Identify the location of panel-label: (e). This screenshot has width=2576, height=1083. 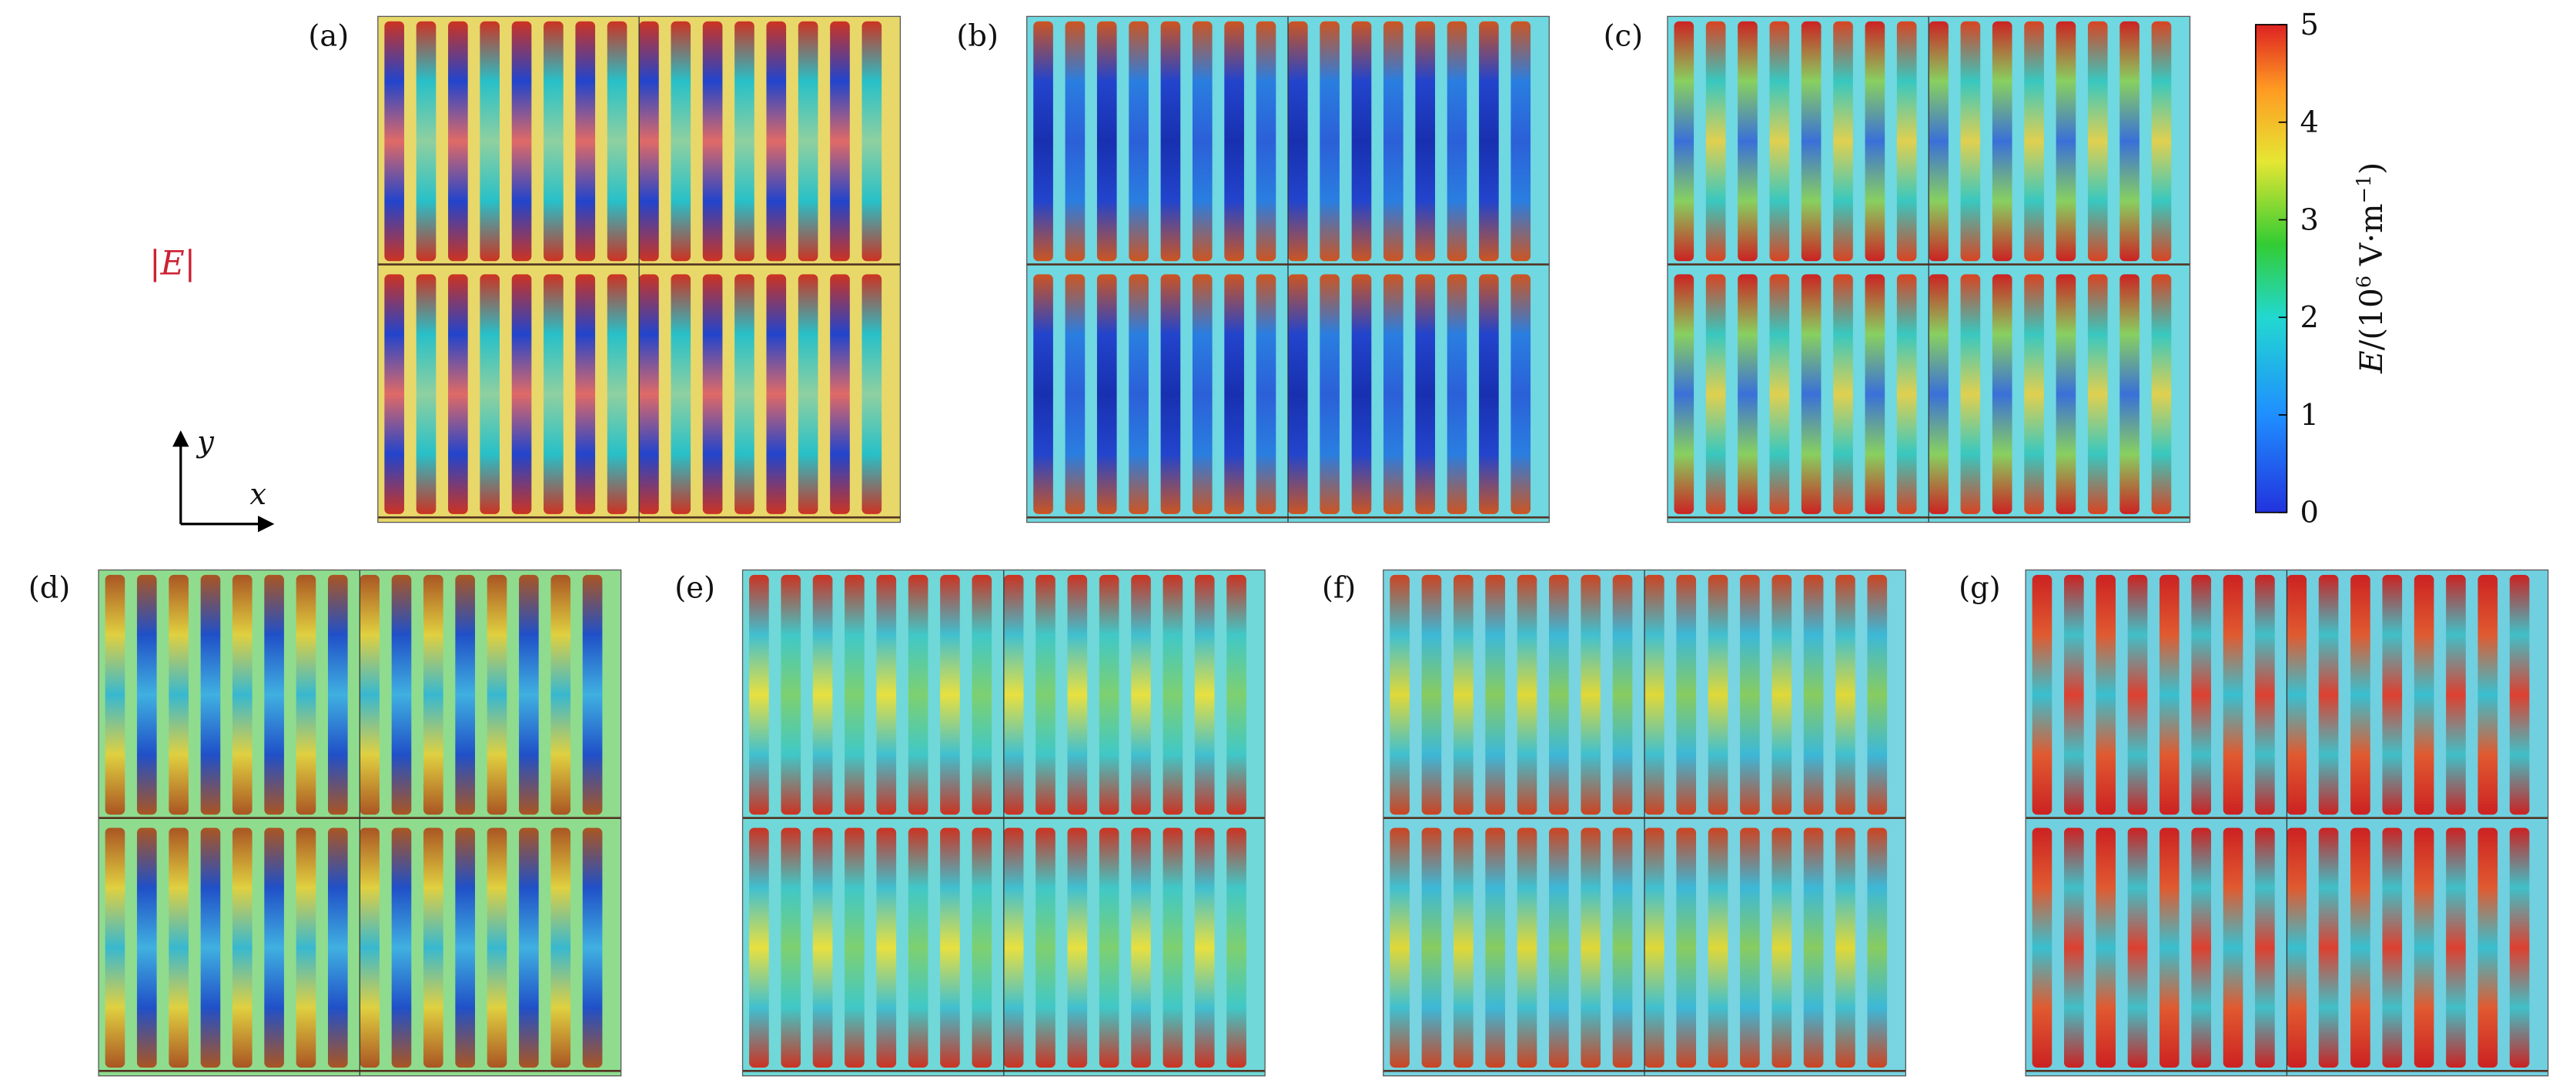
(695, 588).